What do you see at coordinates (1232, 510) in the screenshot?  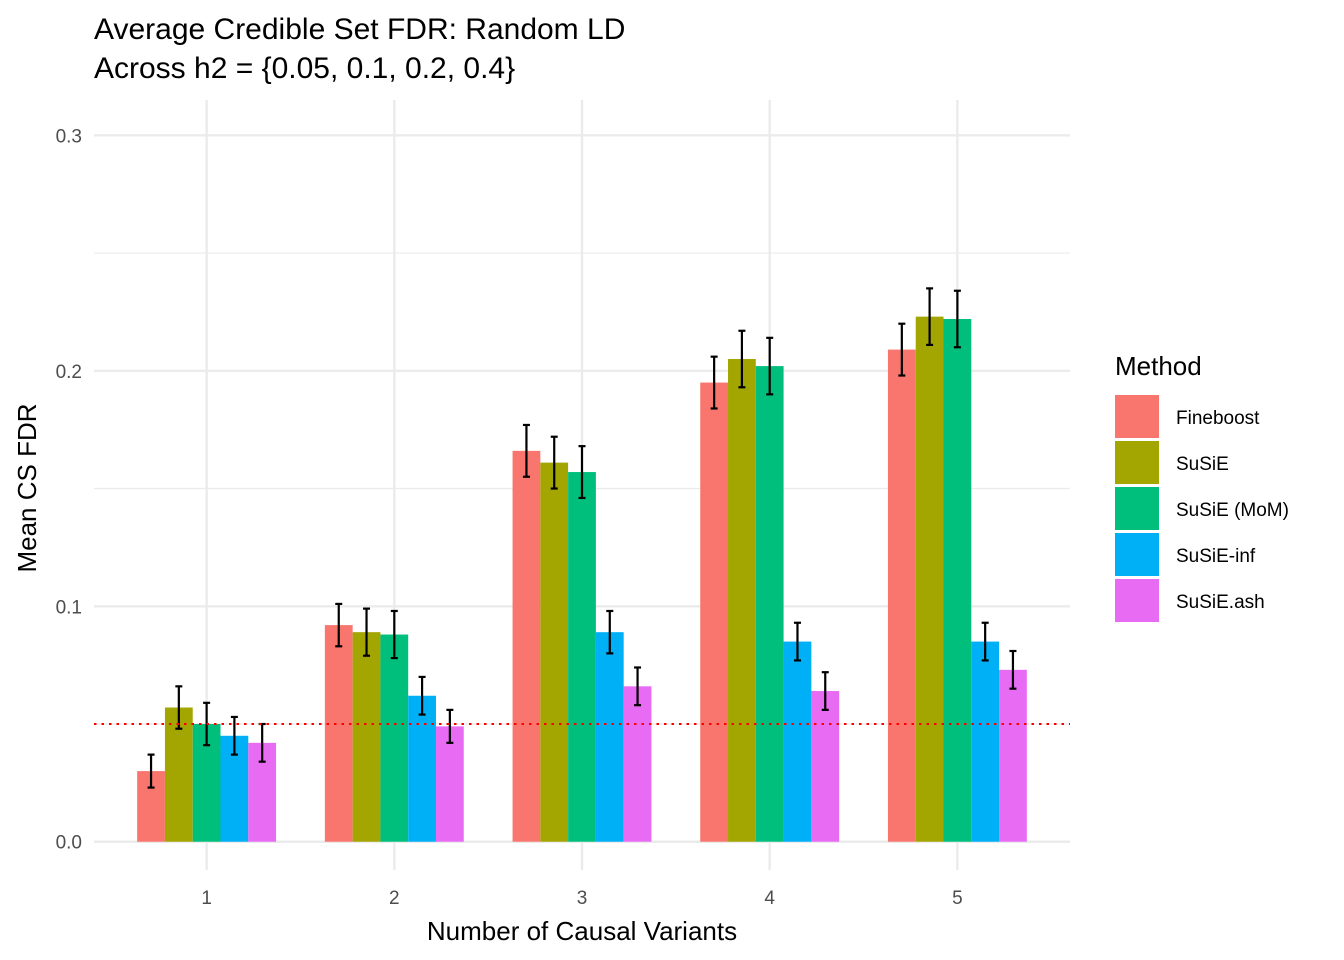 I see `legend-label: SuSiE (MoM)` at bounding box center [1232, 510].